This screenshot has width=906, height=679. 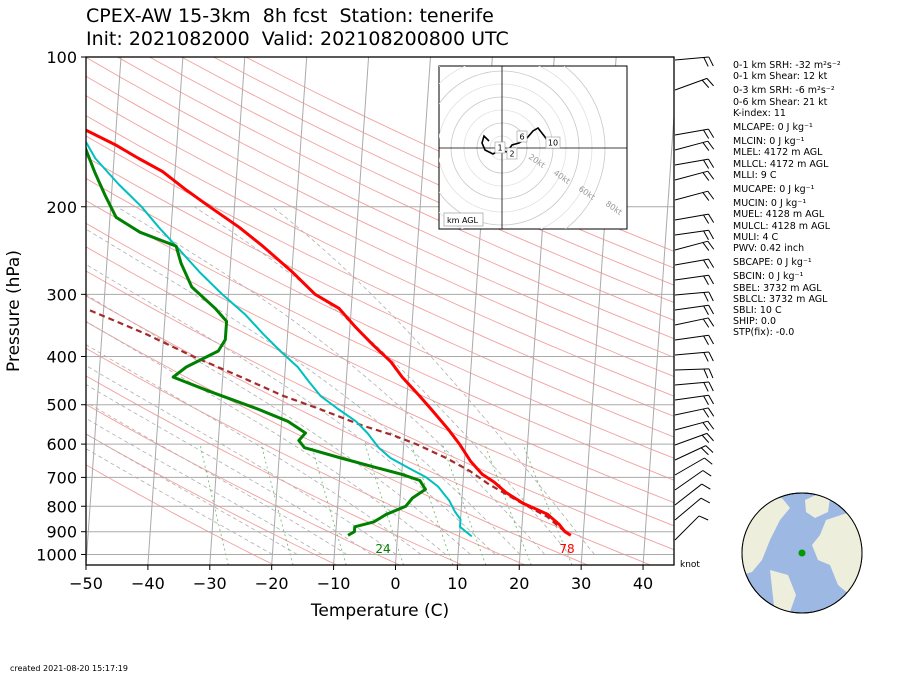 I want to click on stats-line: SBEL: 3732 m AGL, so click(x=787, y=288).